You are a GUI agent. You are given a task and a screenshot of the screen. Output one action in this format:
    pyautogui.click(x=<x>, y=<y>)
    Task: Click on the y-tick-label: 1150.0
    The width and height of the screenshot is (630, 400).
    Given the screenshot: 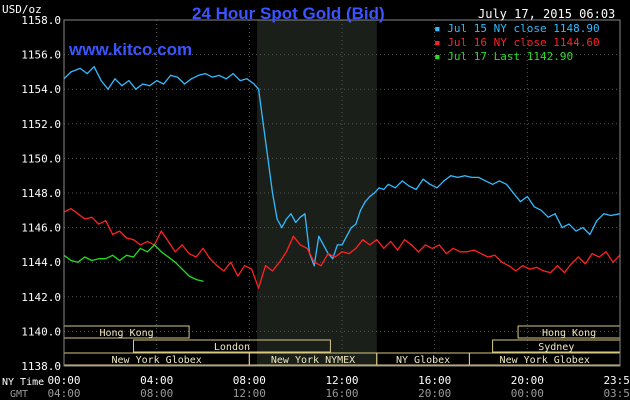 What is the action you would take?
    pyautogui.click(x=41, y=158)
    